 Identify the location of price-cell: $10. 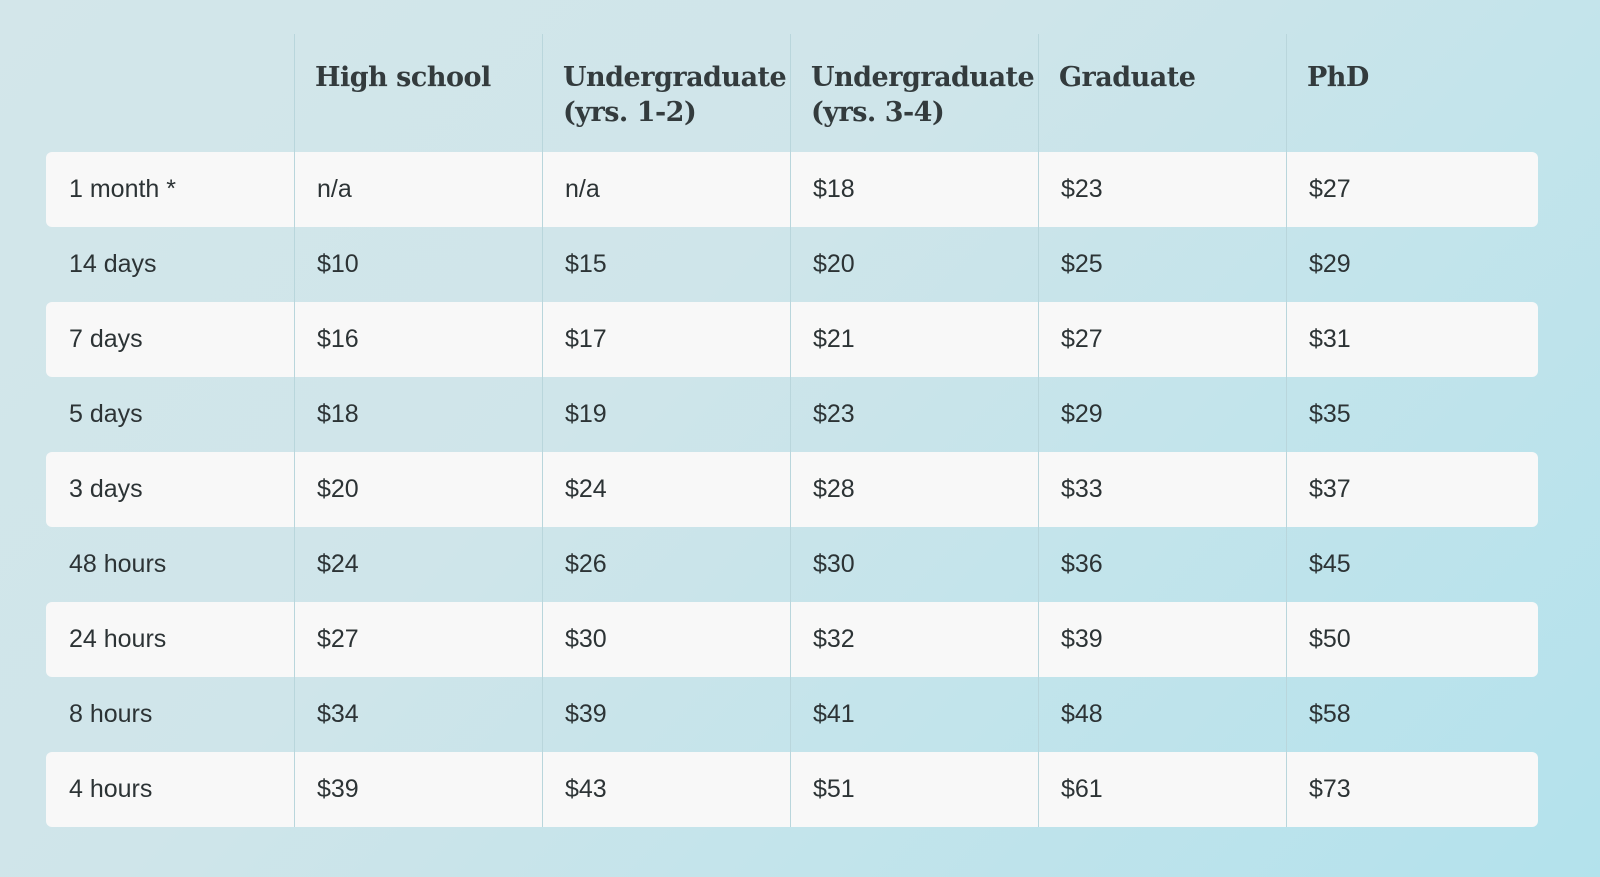
(418, 264).